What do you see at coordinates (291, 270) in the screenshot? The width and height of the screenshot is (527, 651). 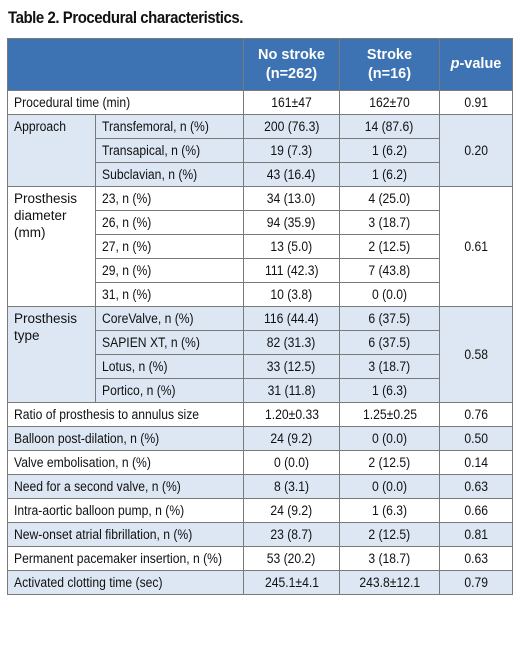 I see `no-stroke-value: 111 (42.3)` at bounding box center [291, 270].